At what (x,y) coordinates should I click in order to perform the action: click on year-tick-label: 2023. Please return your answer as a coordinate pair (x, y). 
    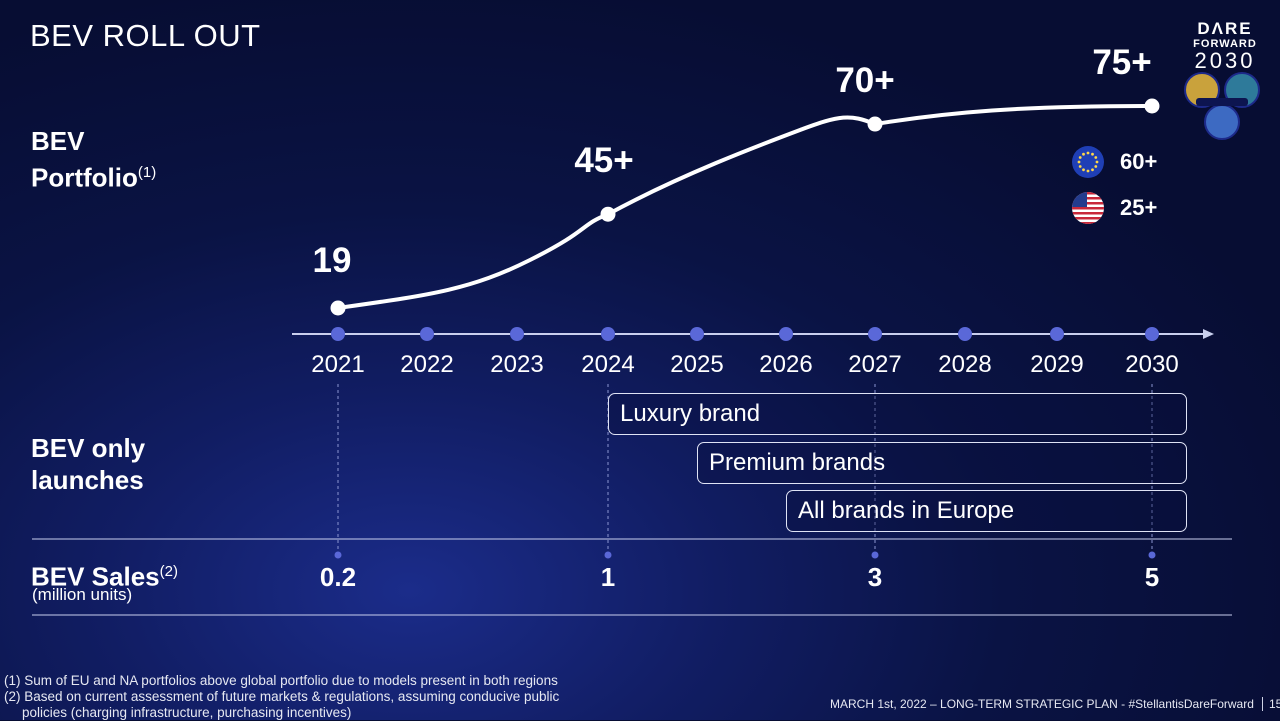
    Looking at the image, I should click on (516, 364).